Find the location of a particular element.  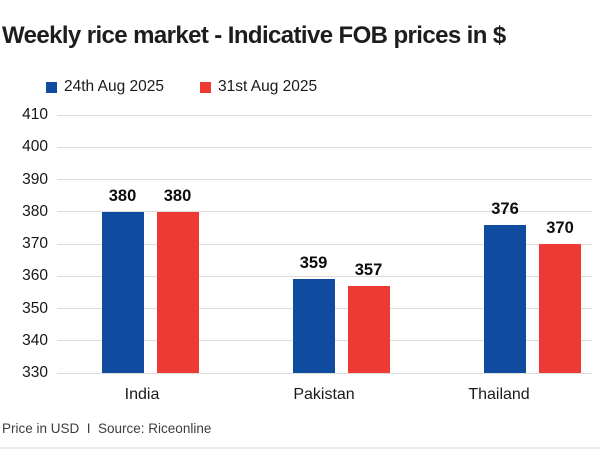

legend-label: 24th Aug 2025 is located at coordinates (114, 86).